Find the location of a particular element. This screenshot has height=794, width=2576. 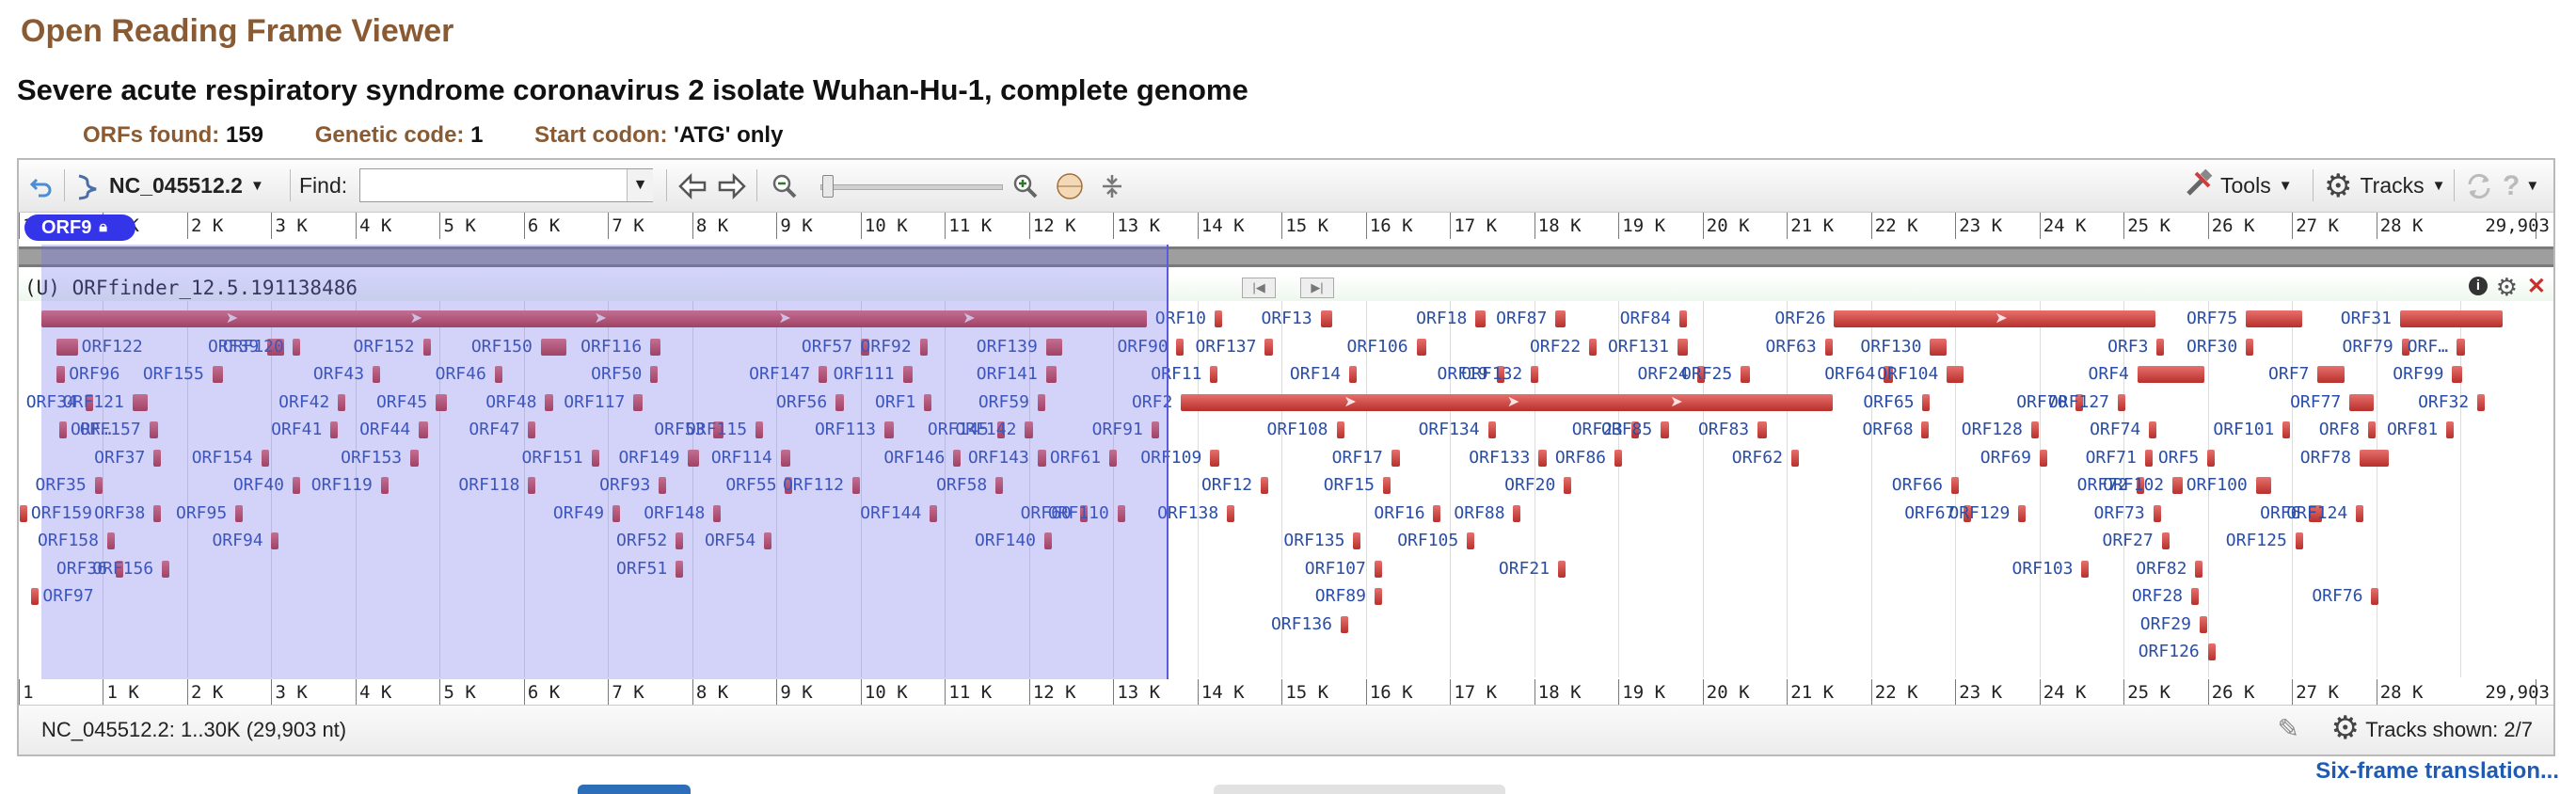

orf-label: ORF65 is located at coordinates (1889, 401).